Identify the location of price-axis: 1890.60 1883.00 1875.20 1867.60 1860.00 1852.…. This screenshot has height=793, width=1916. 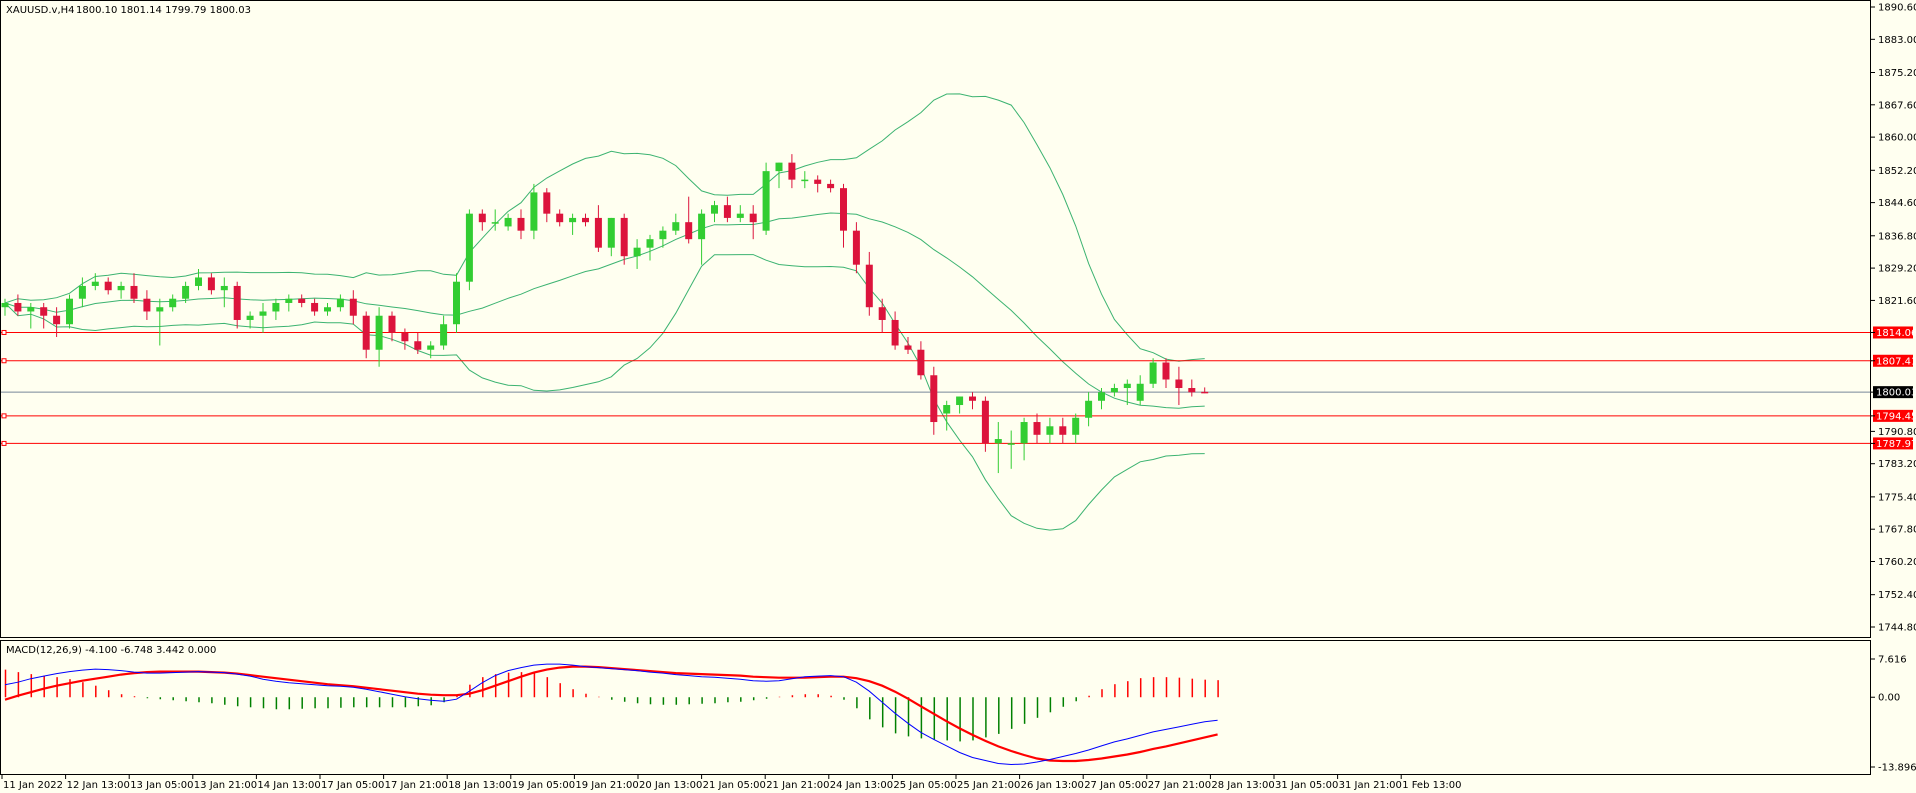
(1893, 318).